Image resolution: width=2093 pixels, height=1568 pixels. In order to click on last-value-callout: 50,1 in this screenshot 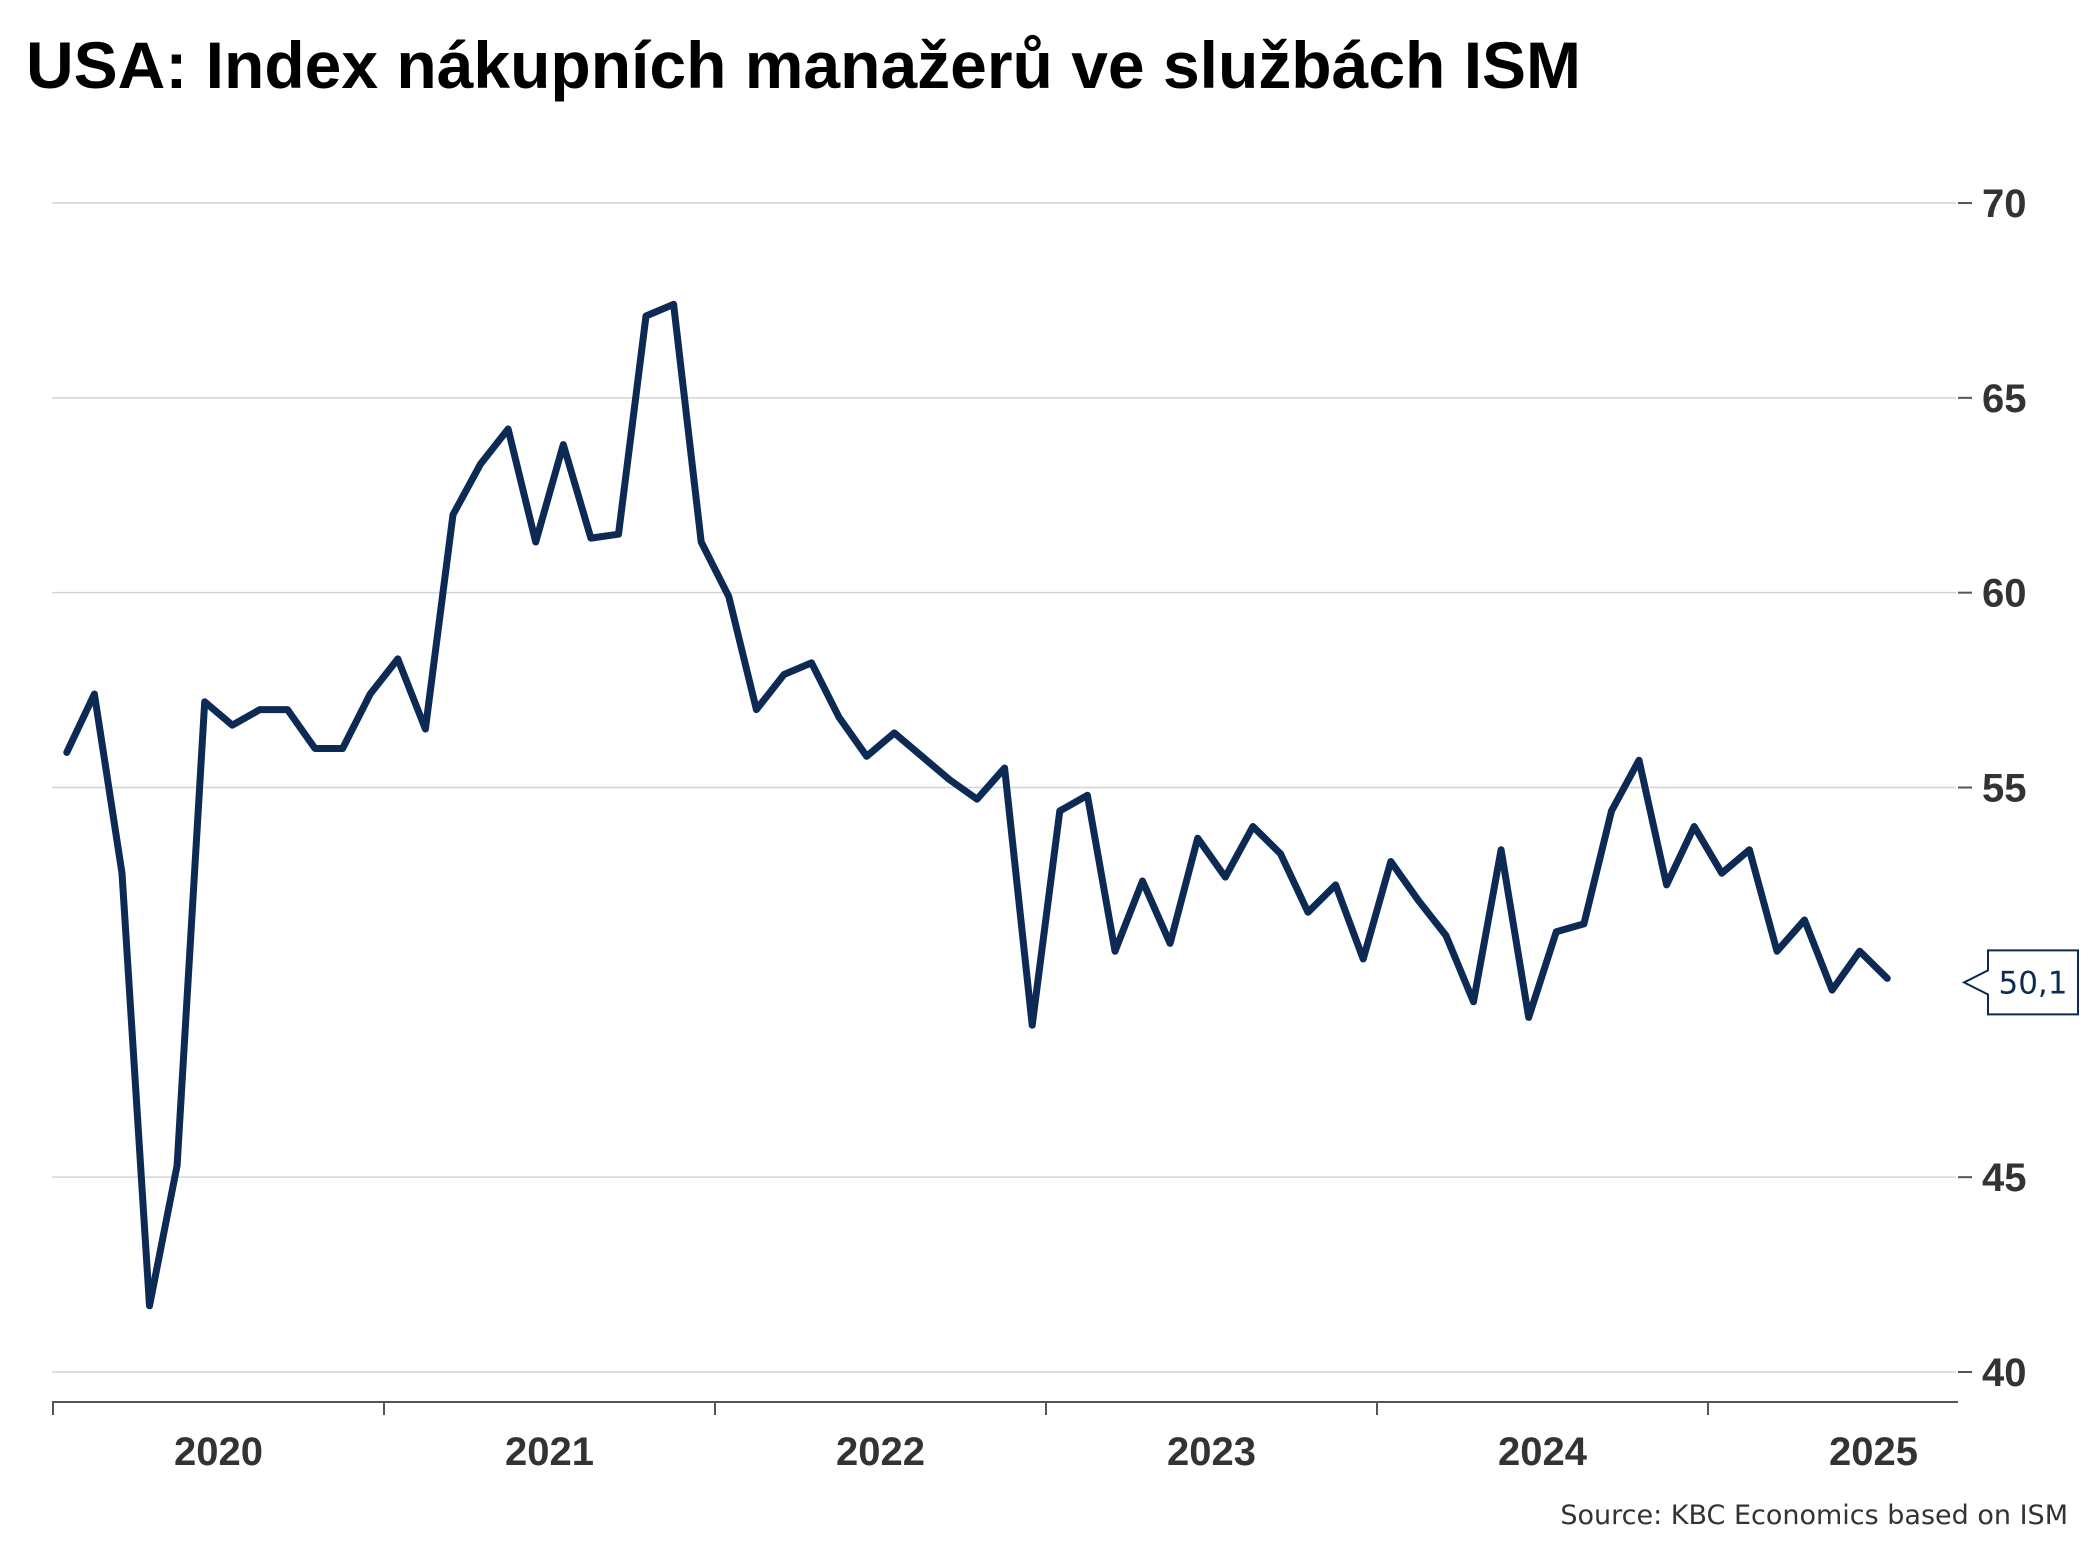, I will do `click(2020, 982)`.